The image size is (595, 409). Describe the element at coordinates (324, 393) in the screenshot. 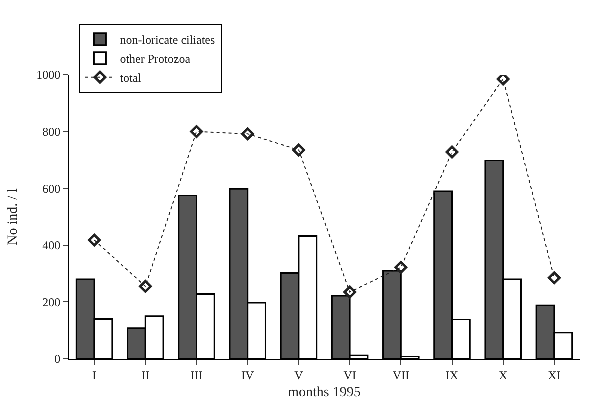

I see `x-axis-title: months 1995` at that location.